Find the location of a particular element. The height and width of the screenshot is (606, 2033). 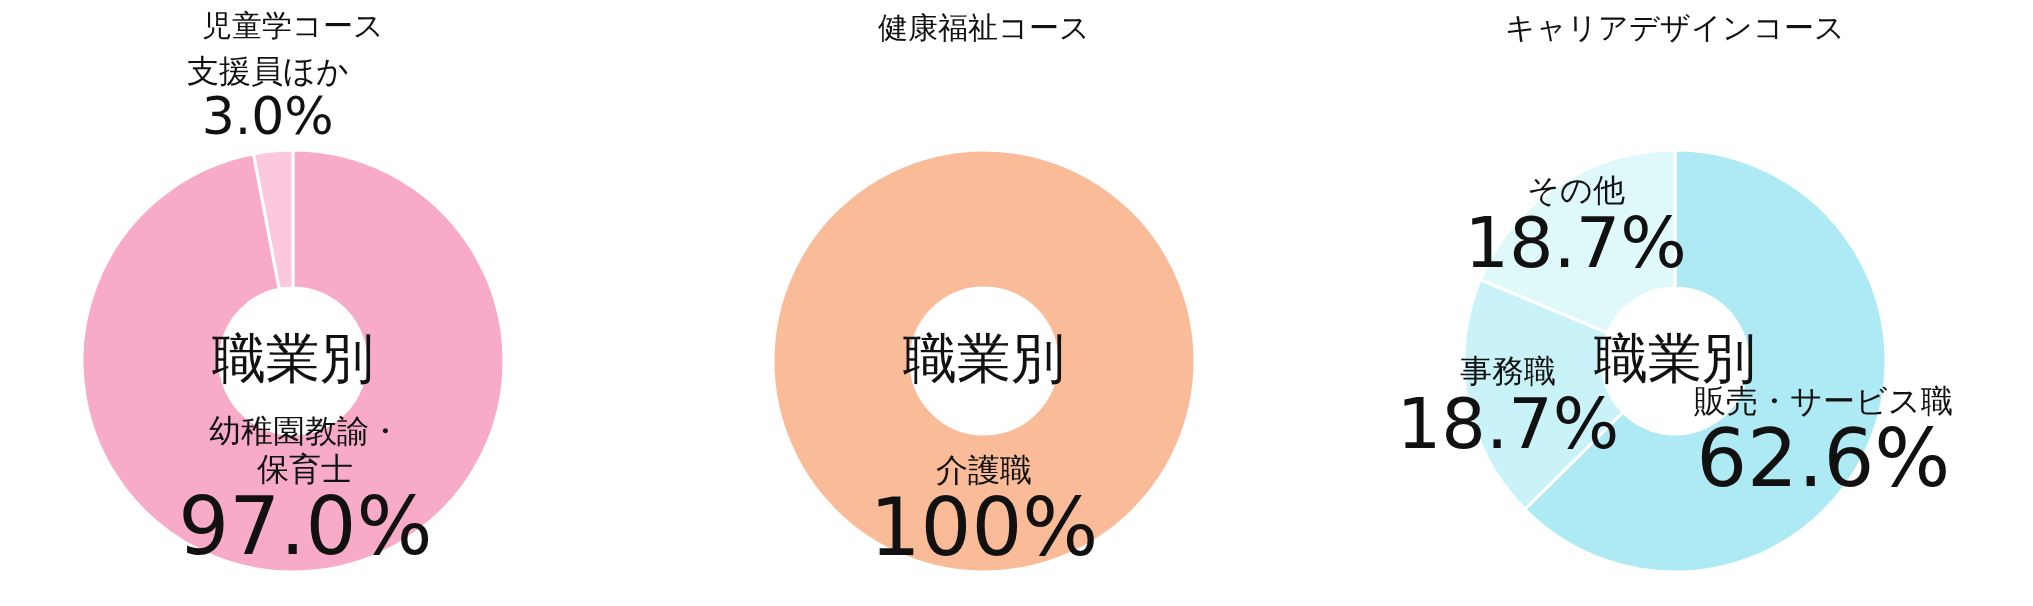

chart-title: 児童学コース is located at coordinates (293, 26).